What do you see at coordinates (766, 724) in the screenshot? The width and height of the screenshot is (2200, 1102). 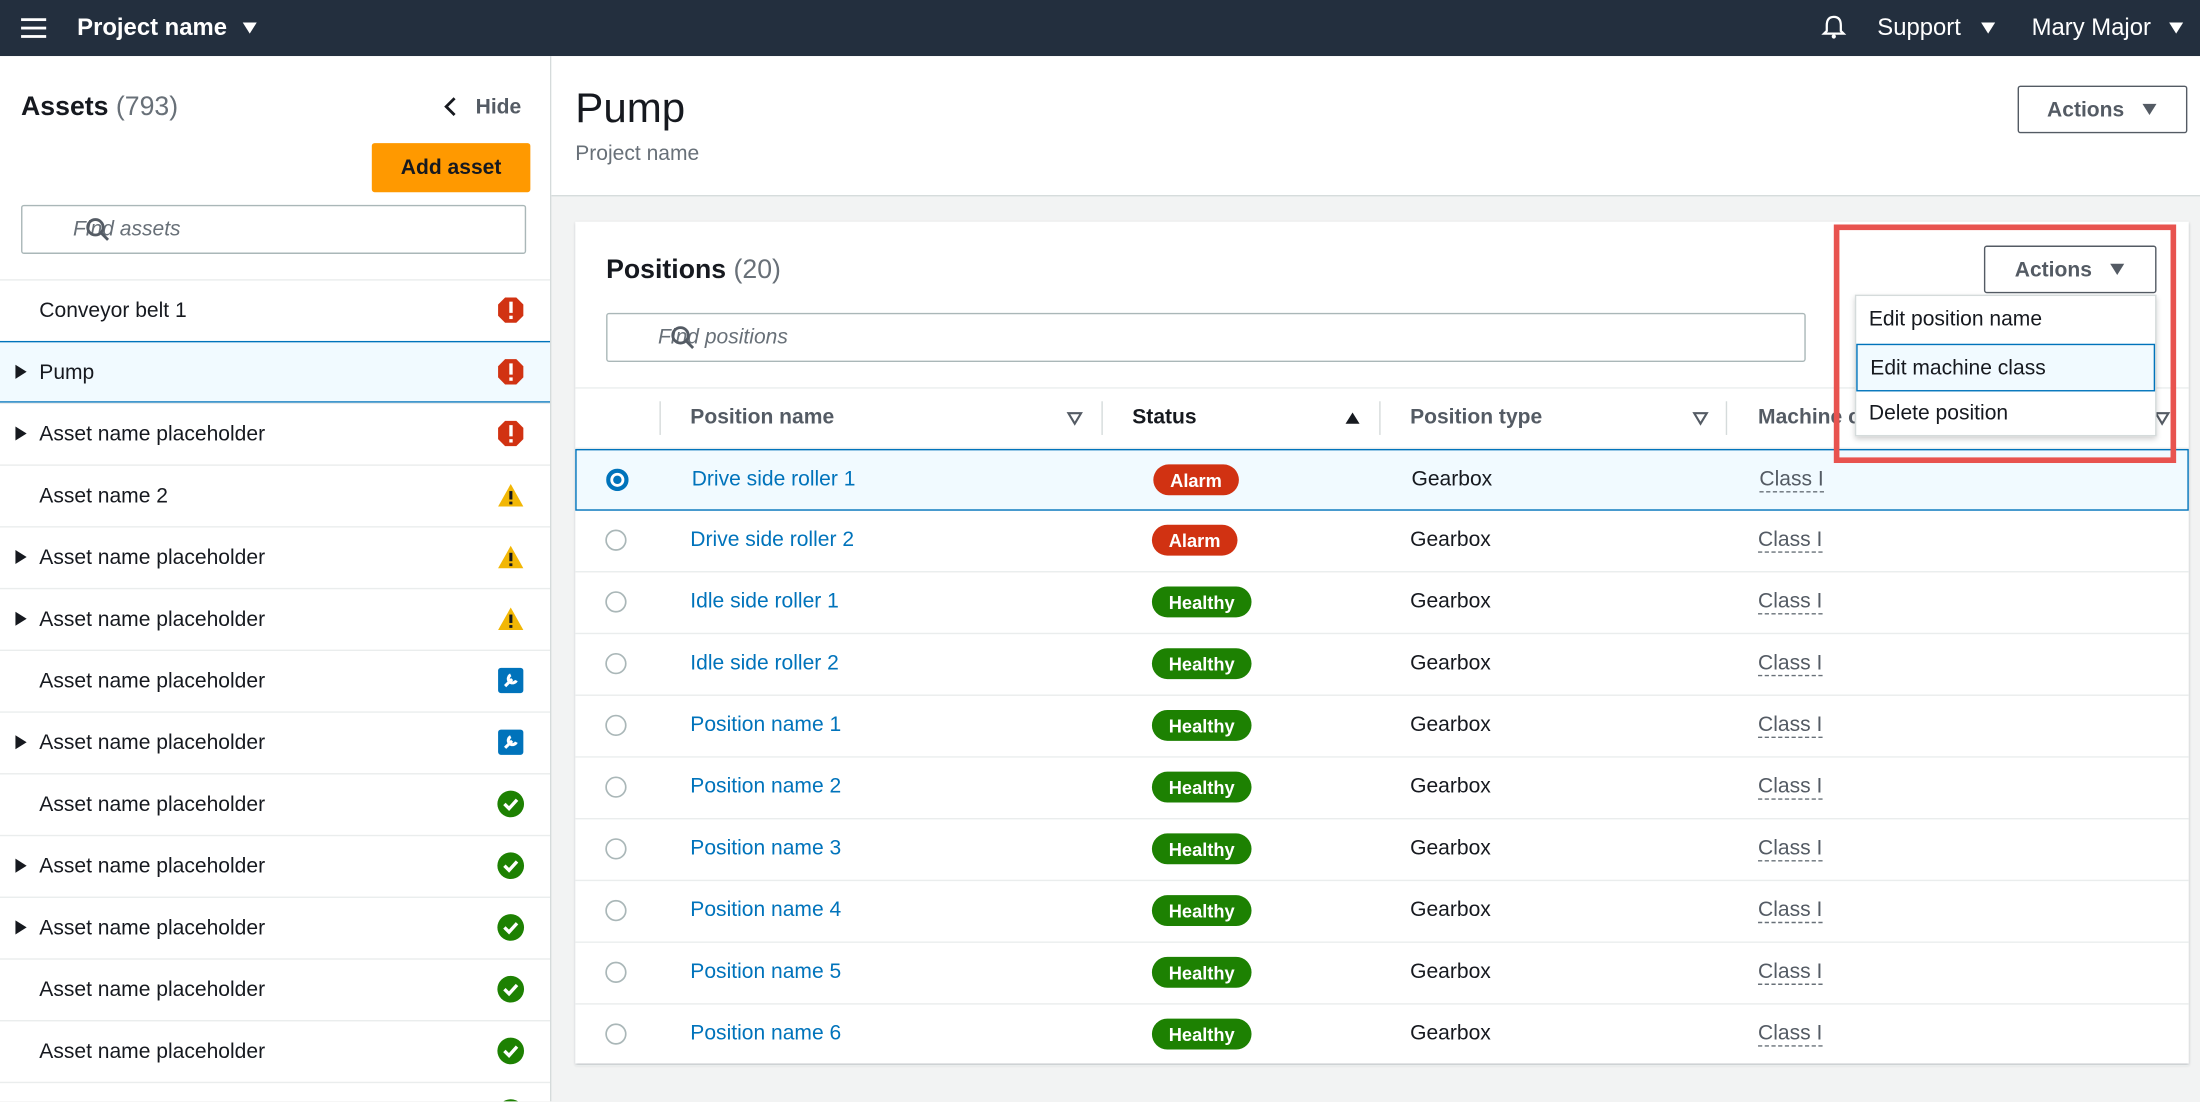 I see `position-link: Position name 1` at bounding box center [766, 724].